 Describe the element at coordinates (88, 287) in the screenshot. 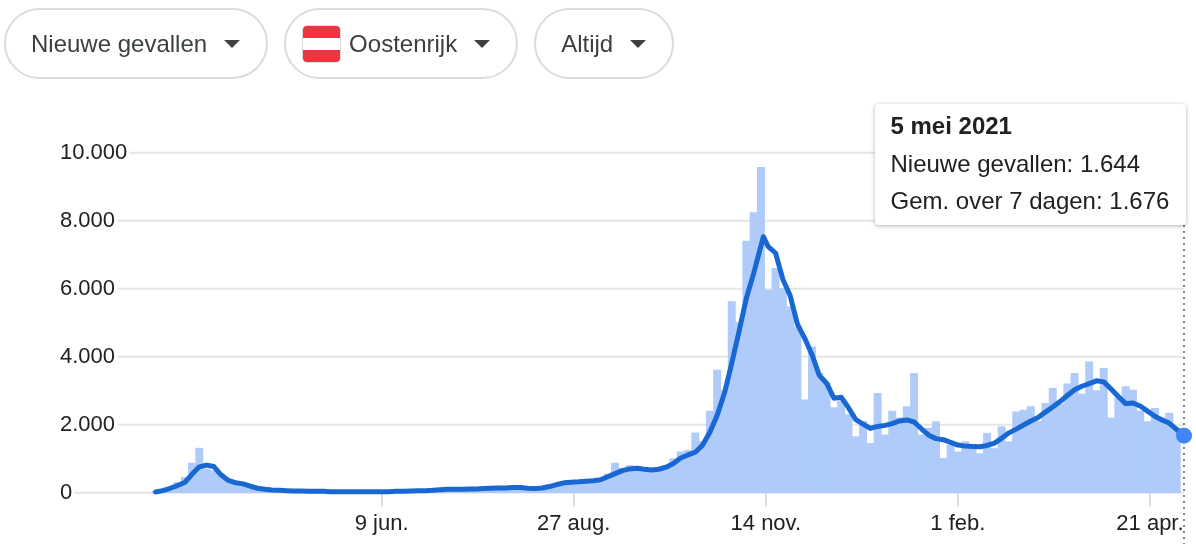

I see `y-tick-label: 6.000` at that location.